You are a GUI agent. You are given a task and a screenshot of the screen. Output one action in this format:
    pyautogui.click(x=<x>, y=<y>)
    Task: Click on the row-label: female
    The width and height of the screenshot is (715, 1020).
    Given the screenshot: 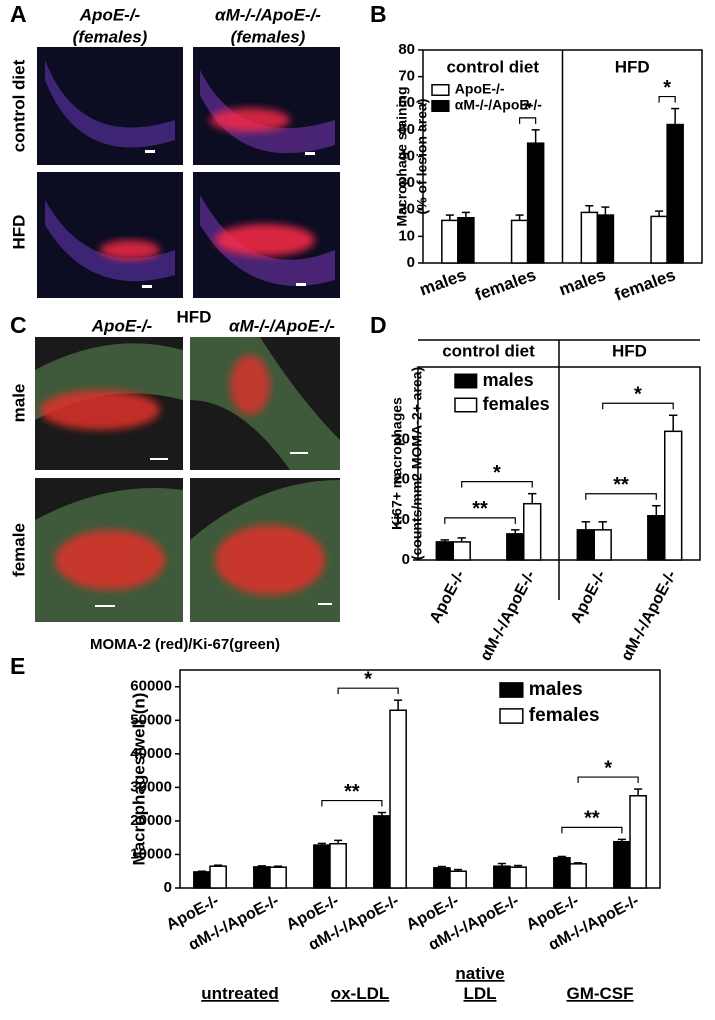 What is the action you would take?
    pyautogui.click(x=18, y=550)
    